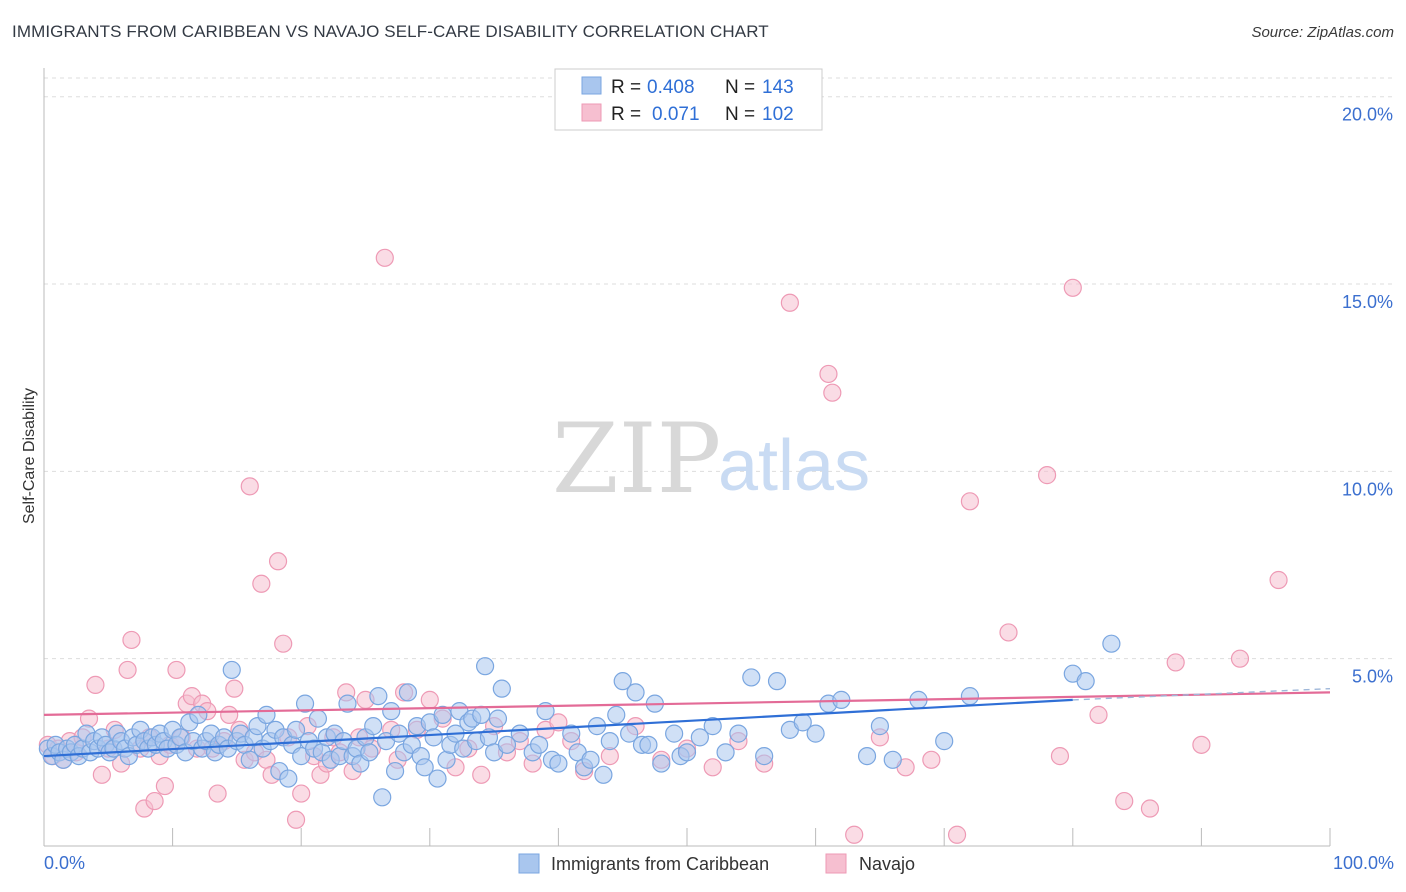 This screenshot has height=892, width=1406. Describe the element at coordinates (626, 87) in the screenshot. I see `legend-r-label-blue: R =` at that location.